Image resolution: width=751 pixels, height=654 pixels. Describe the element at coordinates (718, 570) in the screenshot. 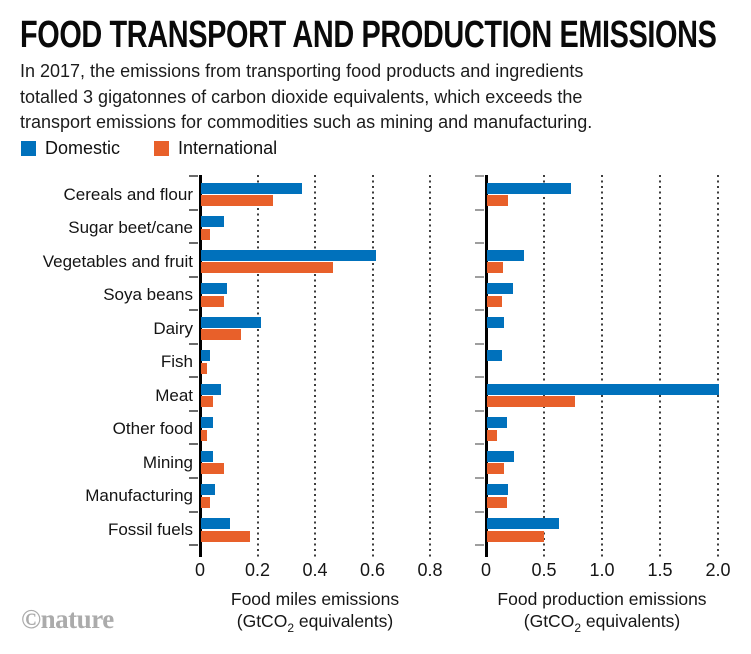

I see `x-tick-label: 2.0` at that location.